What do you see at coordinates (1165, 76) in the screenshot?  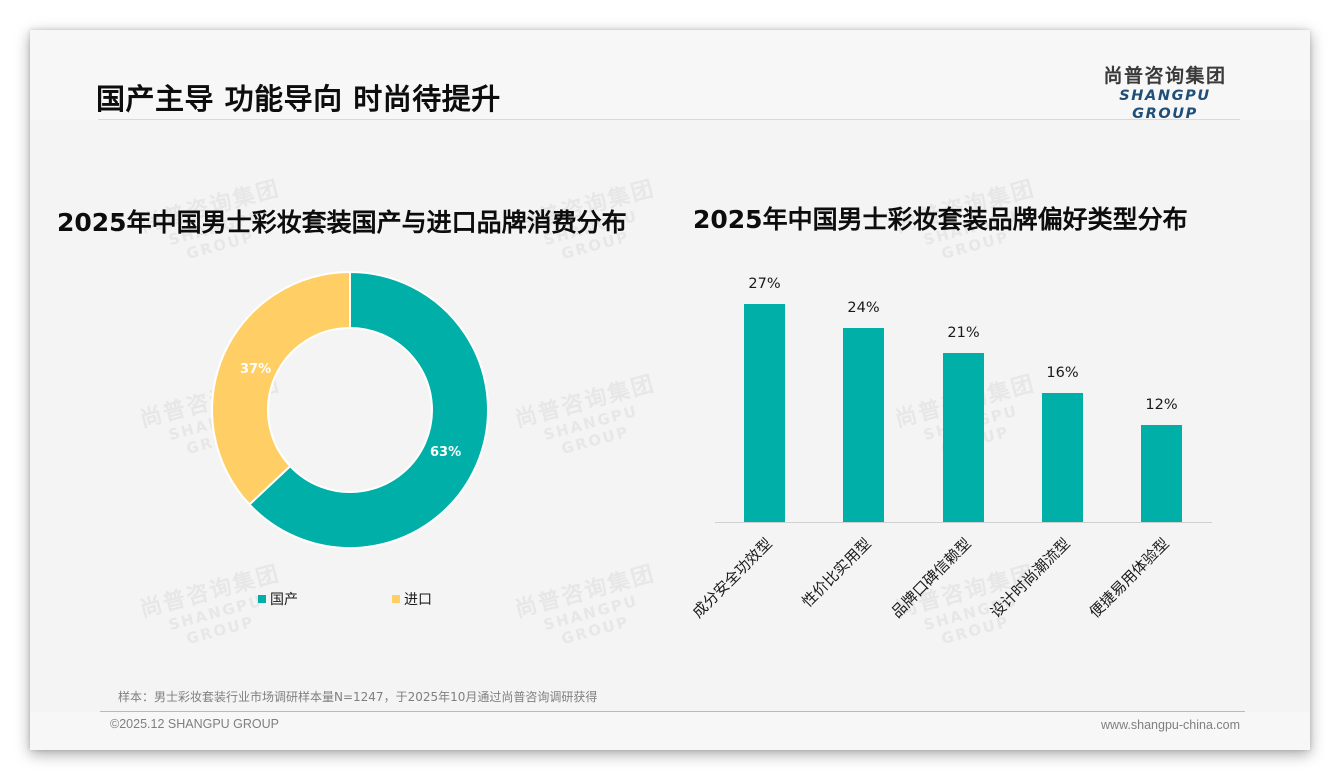 I see `logo-chinese-text: 尚普咨询集团` at bounding box center [1165, 76].